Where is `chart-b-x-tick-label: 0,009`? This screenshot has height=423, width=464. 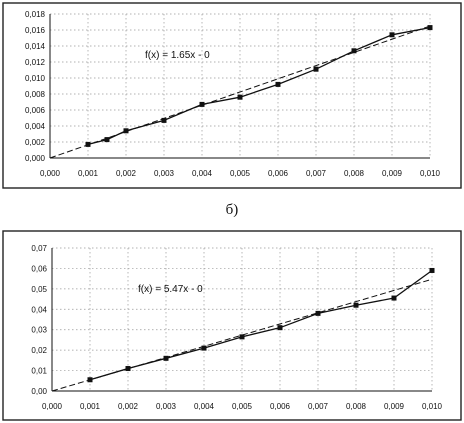 chart-b-x-tick-label: 0,009 is located at coordinates (394, 406).